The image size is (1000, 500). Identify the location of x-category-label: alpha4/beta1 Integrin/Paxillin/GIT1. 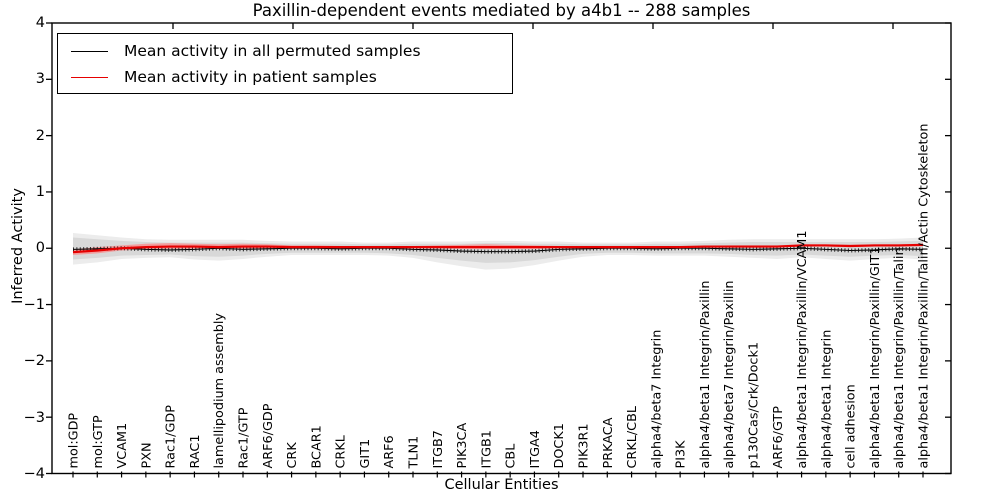
(875, 358).